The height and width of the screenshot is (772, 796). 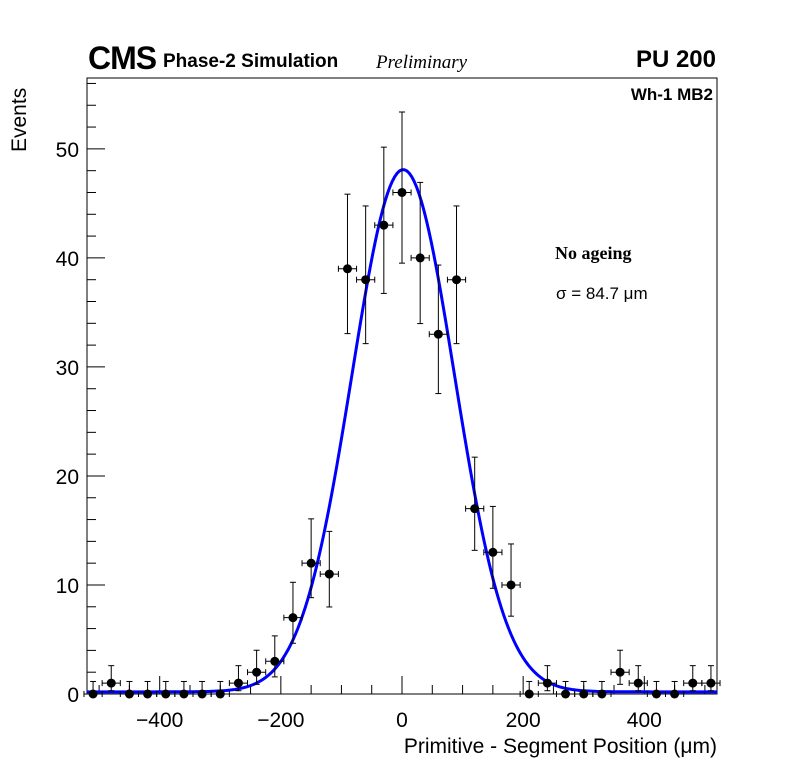 I want to click on x-tick-label: 200, so click(x=523, y=720).